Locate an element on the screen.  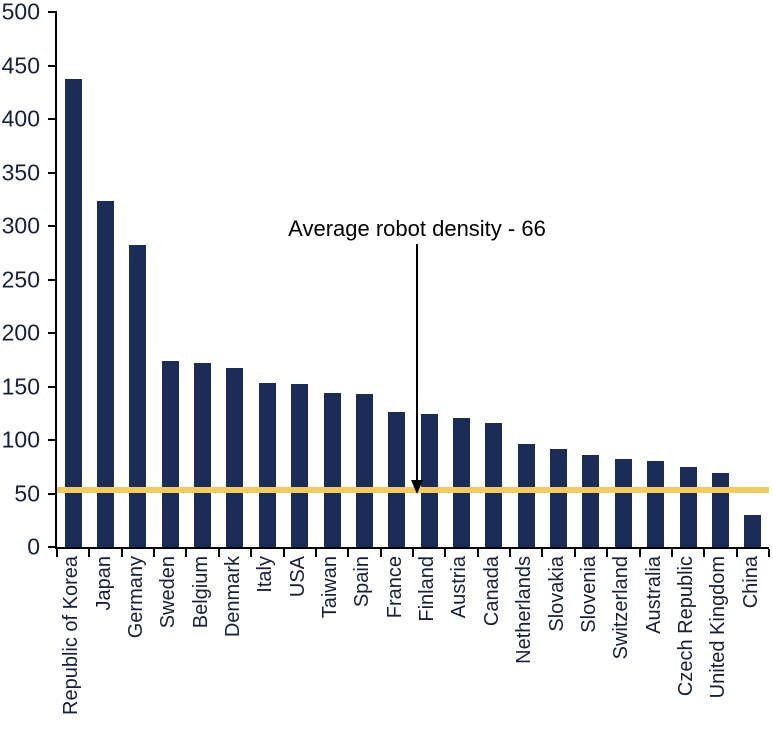
x-tick-label: Belgium is located at coordinates (200, 592).